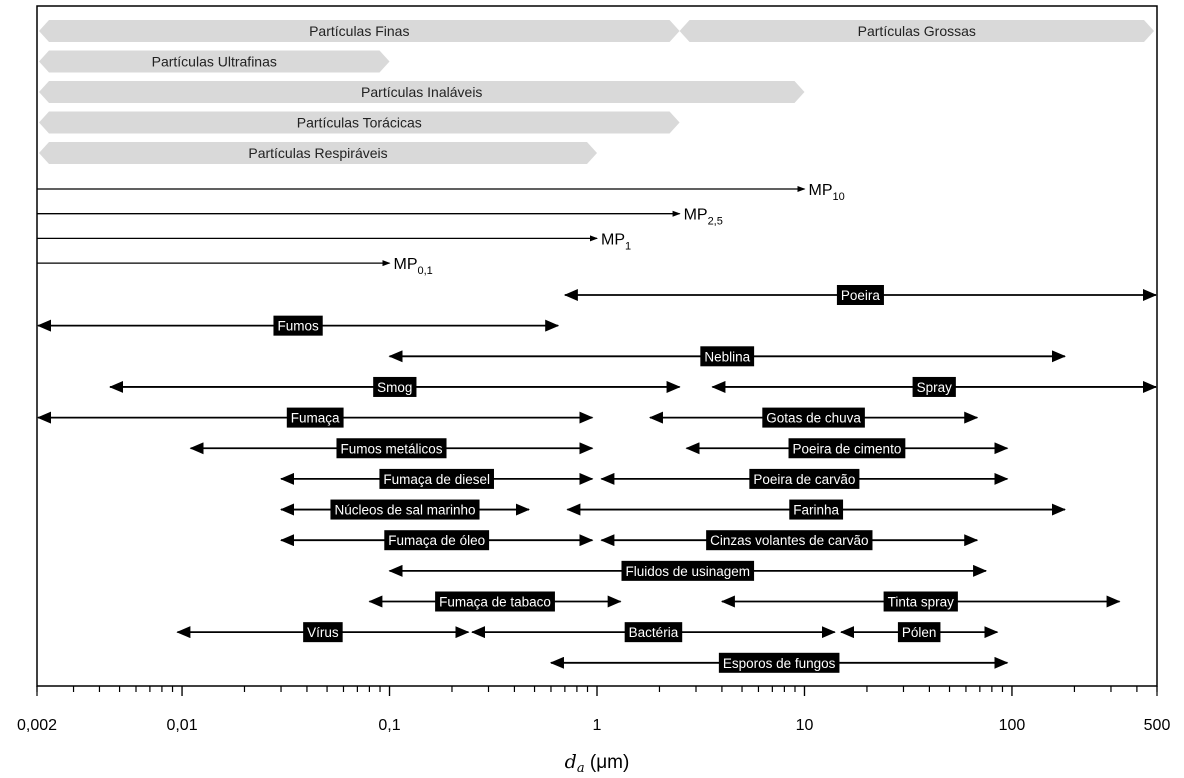 The height and width of the screenshot is (778, 1184). I want to click on band-particulas-grossas: Partículas Grossas, so click(916, 31).